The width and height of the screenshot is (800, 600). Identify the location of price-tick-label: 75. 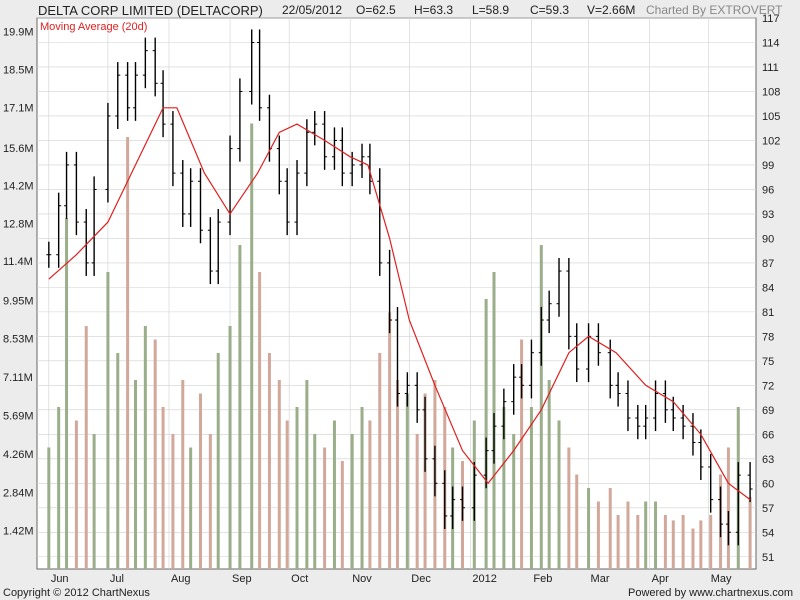
(768, 362).